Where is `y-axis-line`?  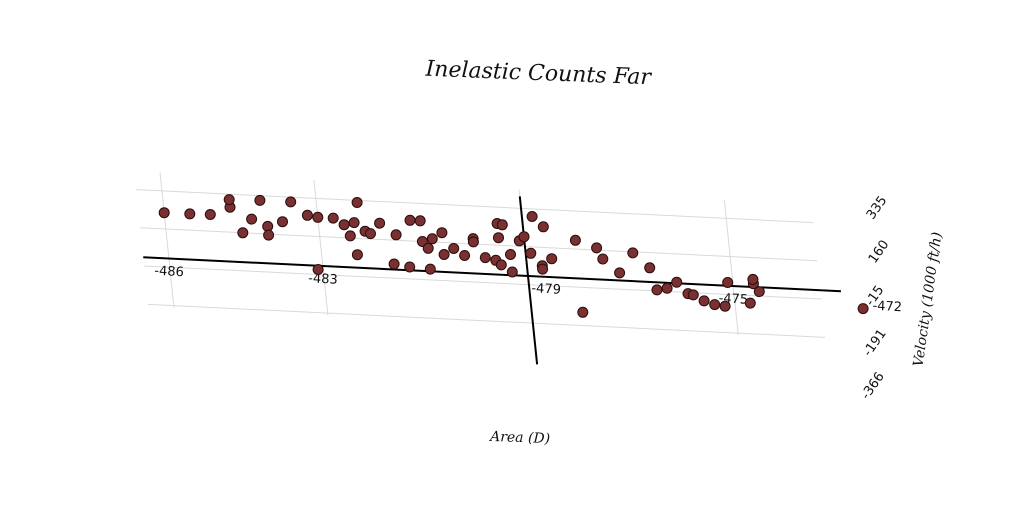 y-axis-line is located at coordinates (528, 280).